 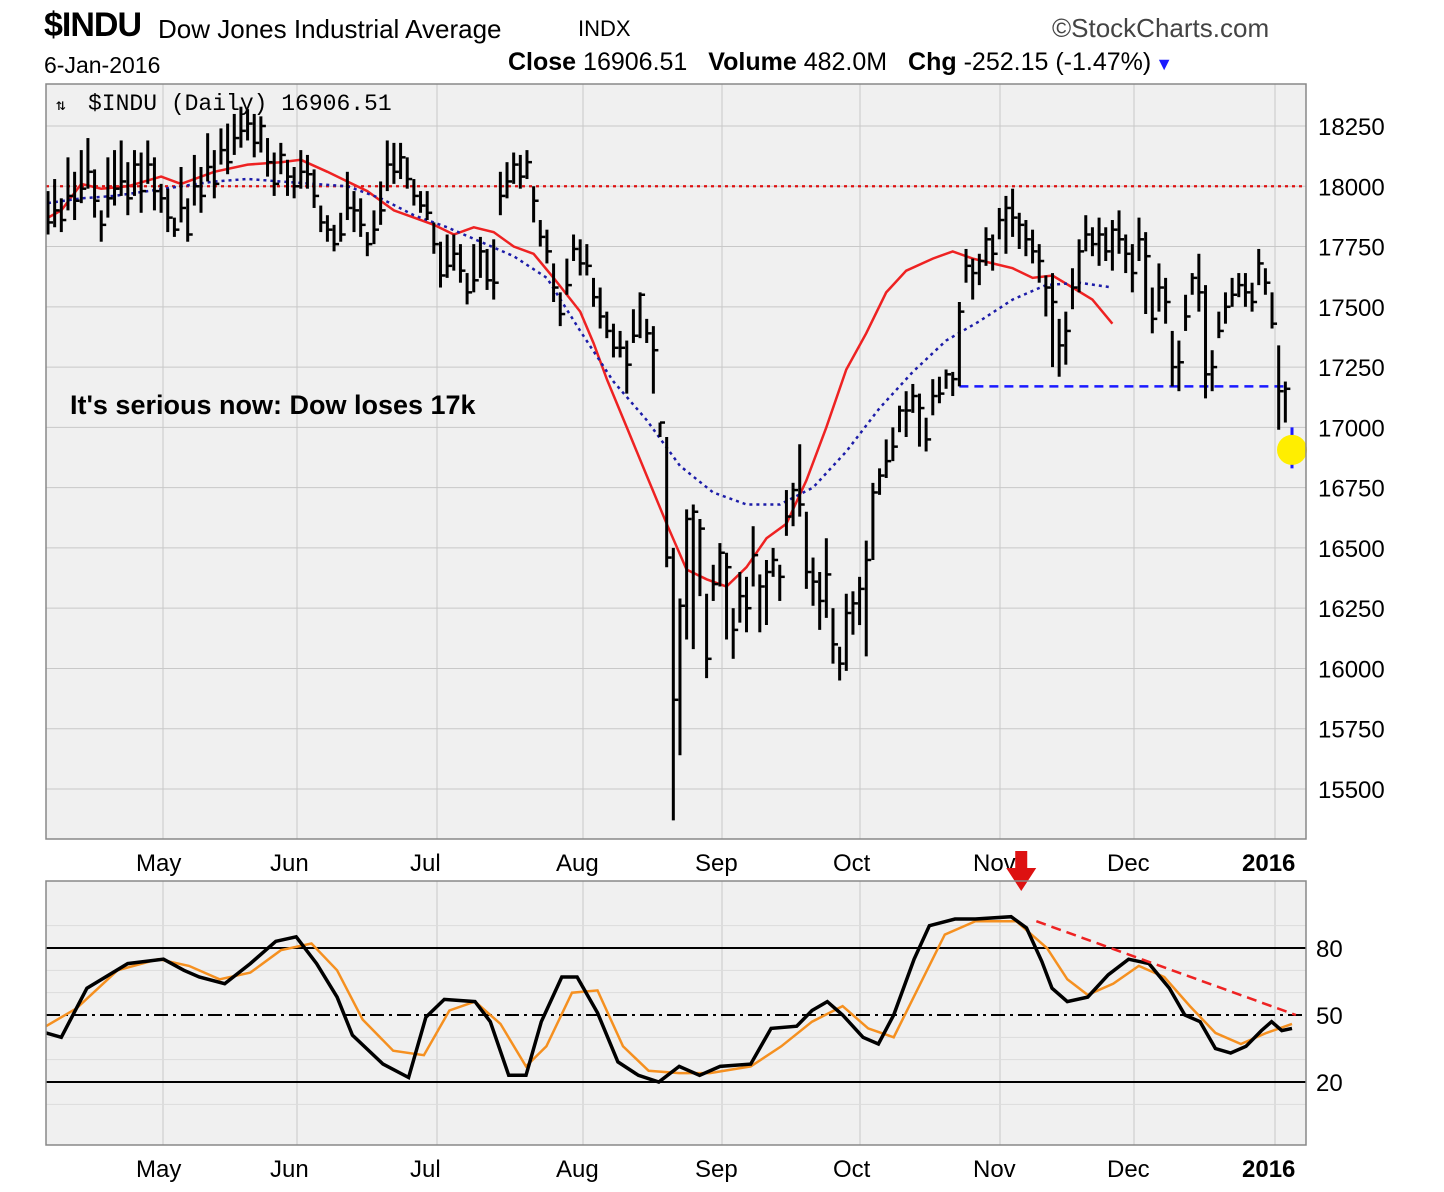 I want to click on oscillator-lines, so click(x=671, y=999).